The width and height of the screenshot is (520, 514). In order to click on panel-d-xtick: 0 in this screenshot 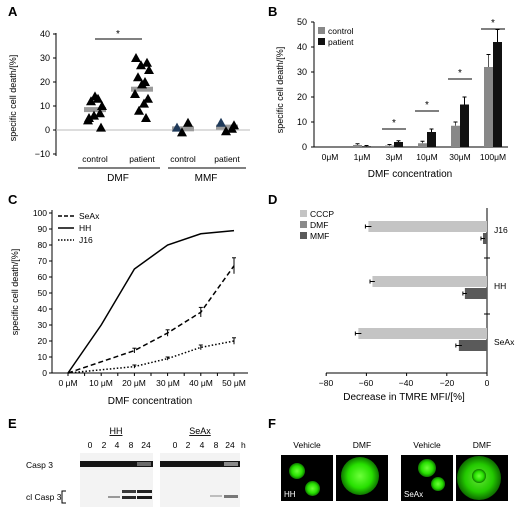, I will do `click(487, 383)`.